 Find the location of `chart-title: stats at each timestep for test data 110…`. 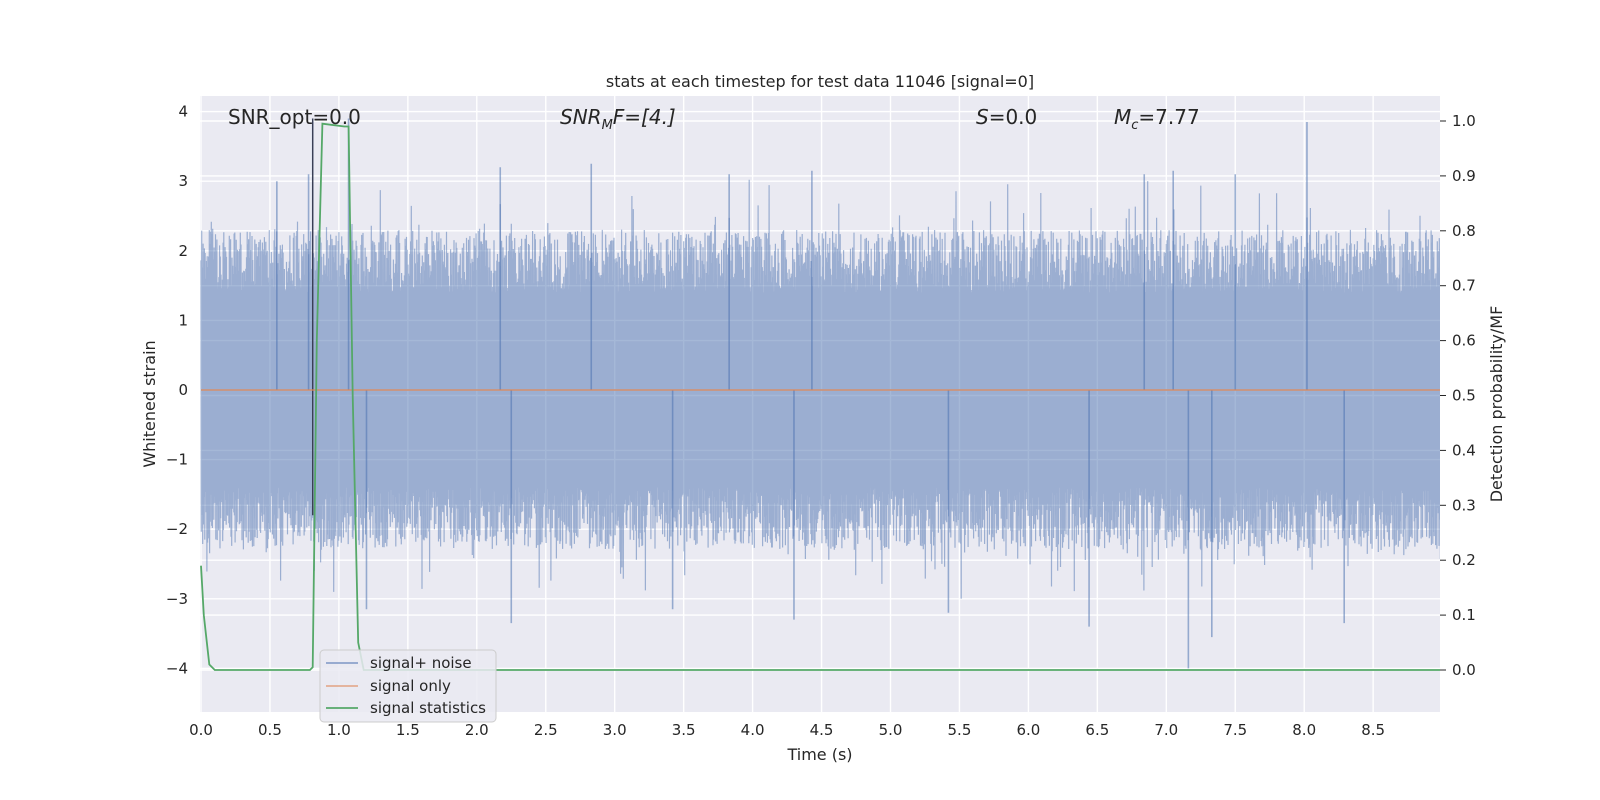

chart-title: stats at each timestep for test data 110… is located at coordinates (820, 81).